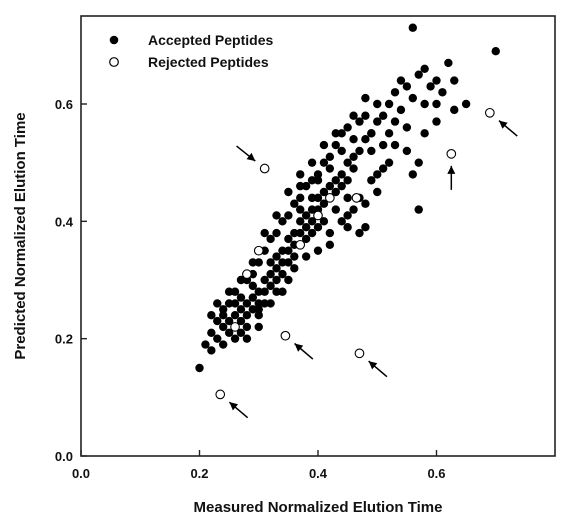 The width and height of the screenshot is (570, 520). Describe the element at coordinates (191, 51) in the screenshot. I see `legend: Accepted Peptides Rejected Peptides` at that location.